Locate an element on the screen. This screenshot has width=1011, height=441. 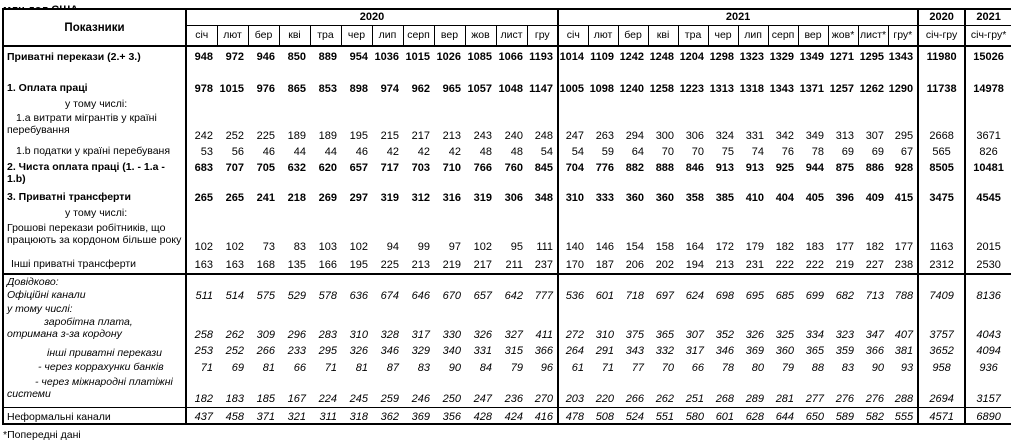
row-label: 3. Приватні трансферти is located at coordinates (69, 197).